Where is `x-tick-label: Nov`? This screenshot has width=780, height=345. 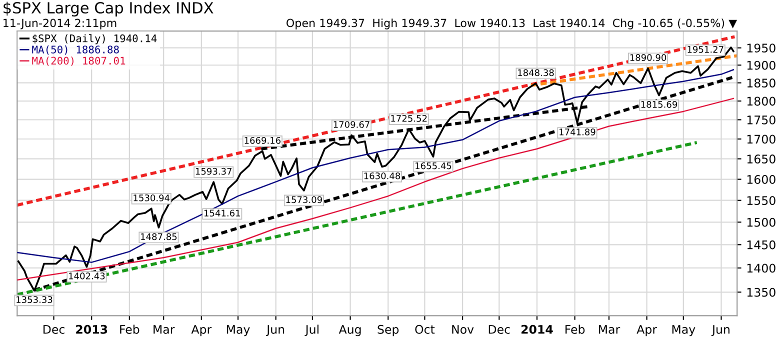 x-tick-label: Nov is located at coordinates (463, 329).